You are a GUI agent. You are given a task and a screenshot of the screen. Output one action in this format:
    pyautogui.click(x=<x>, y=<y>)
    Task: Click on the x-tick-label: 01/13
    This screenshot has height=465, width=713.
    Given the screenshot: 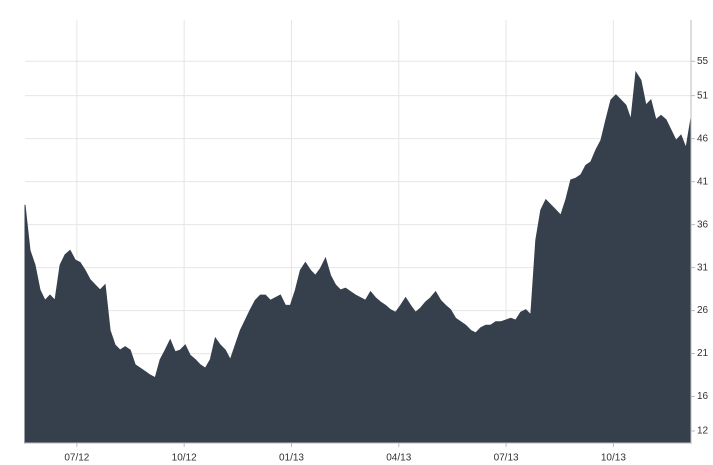 What is the action you would take?
    pyautogui.click(x=291, y=458)
    